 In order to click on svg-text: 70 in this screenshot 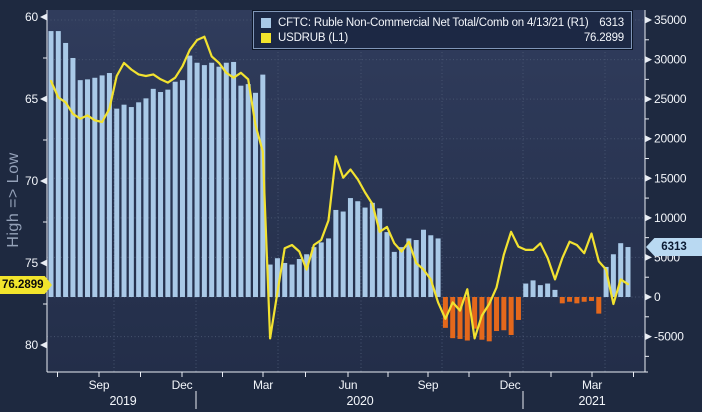, I will do `click(31, 181)`.